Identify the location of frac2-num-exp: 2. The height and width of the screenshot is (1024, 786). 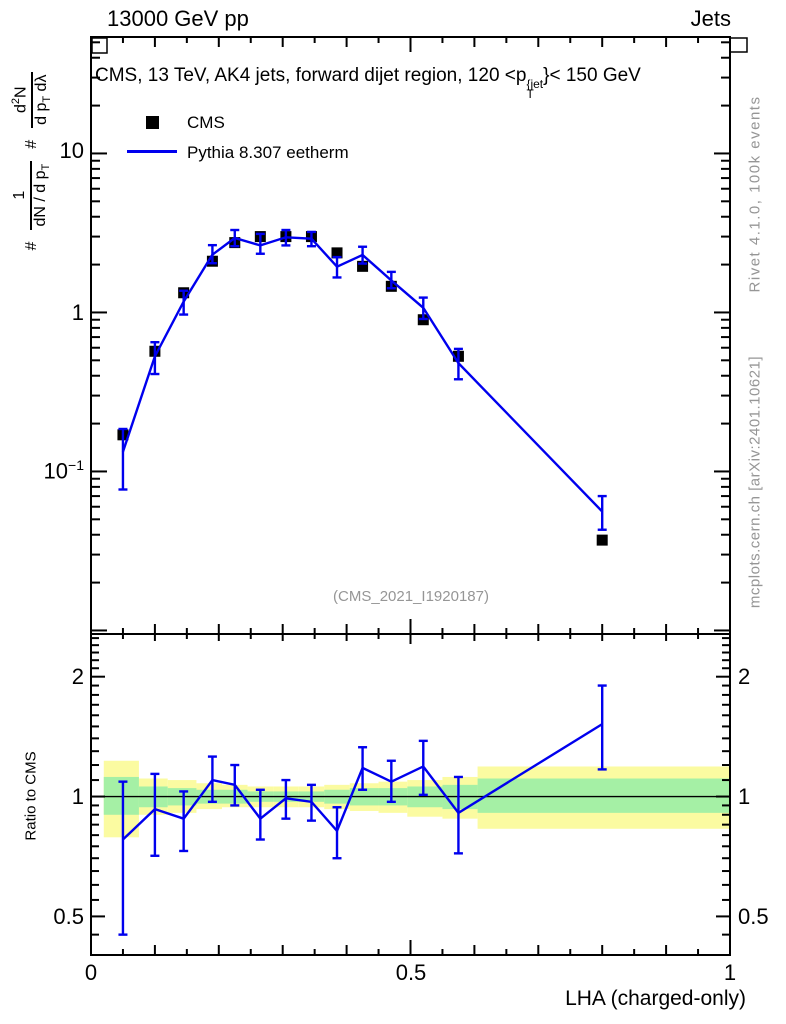
(16, 101).